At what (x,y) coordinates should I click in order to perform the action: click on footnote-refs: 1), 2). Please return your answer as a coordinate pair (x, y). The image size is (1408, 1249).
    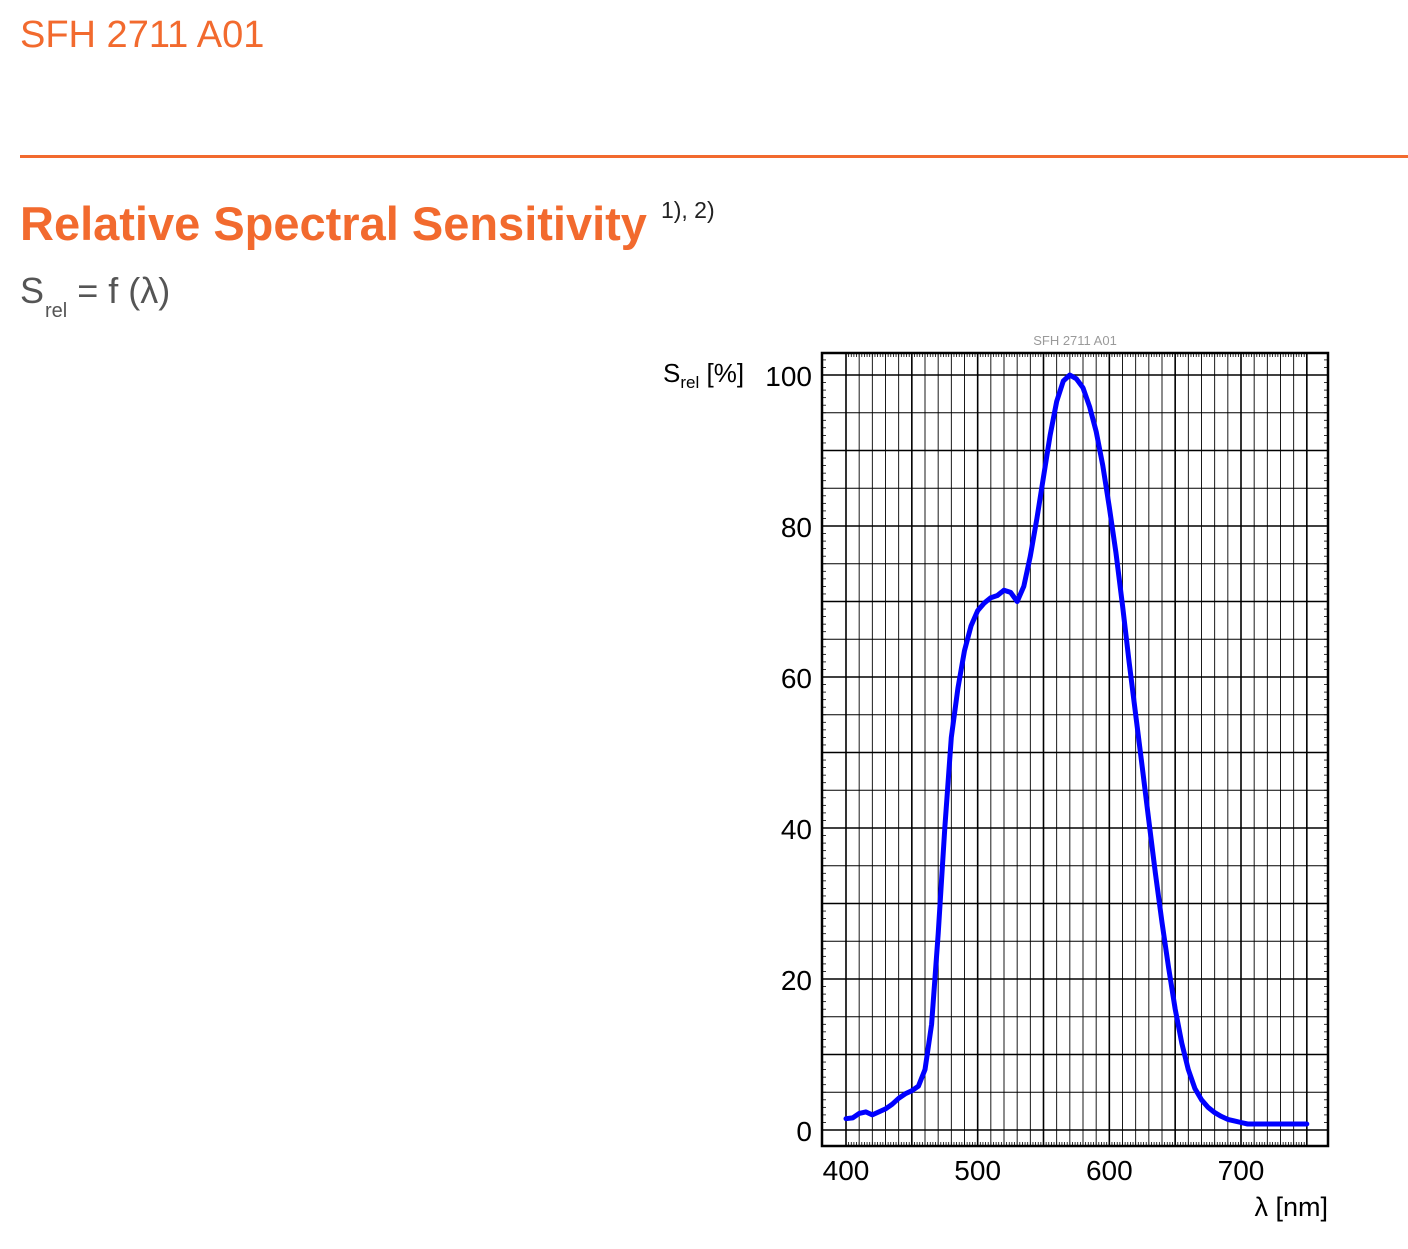
    Looking at the image, I should click on (687, 210).